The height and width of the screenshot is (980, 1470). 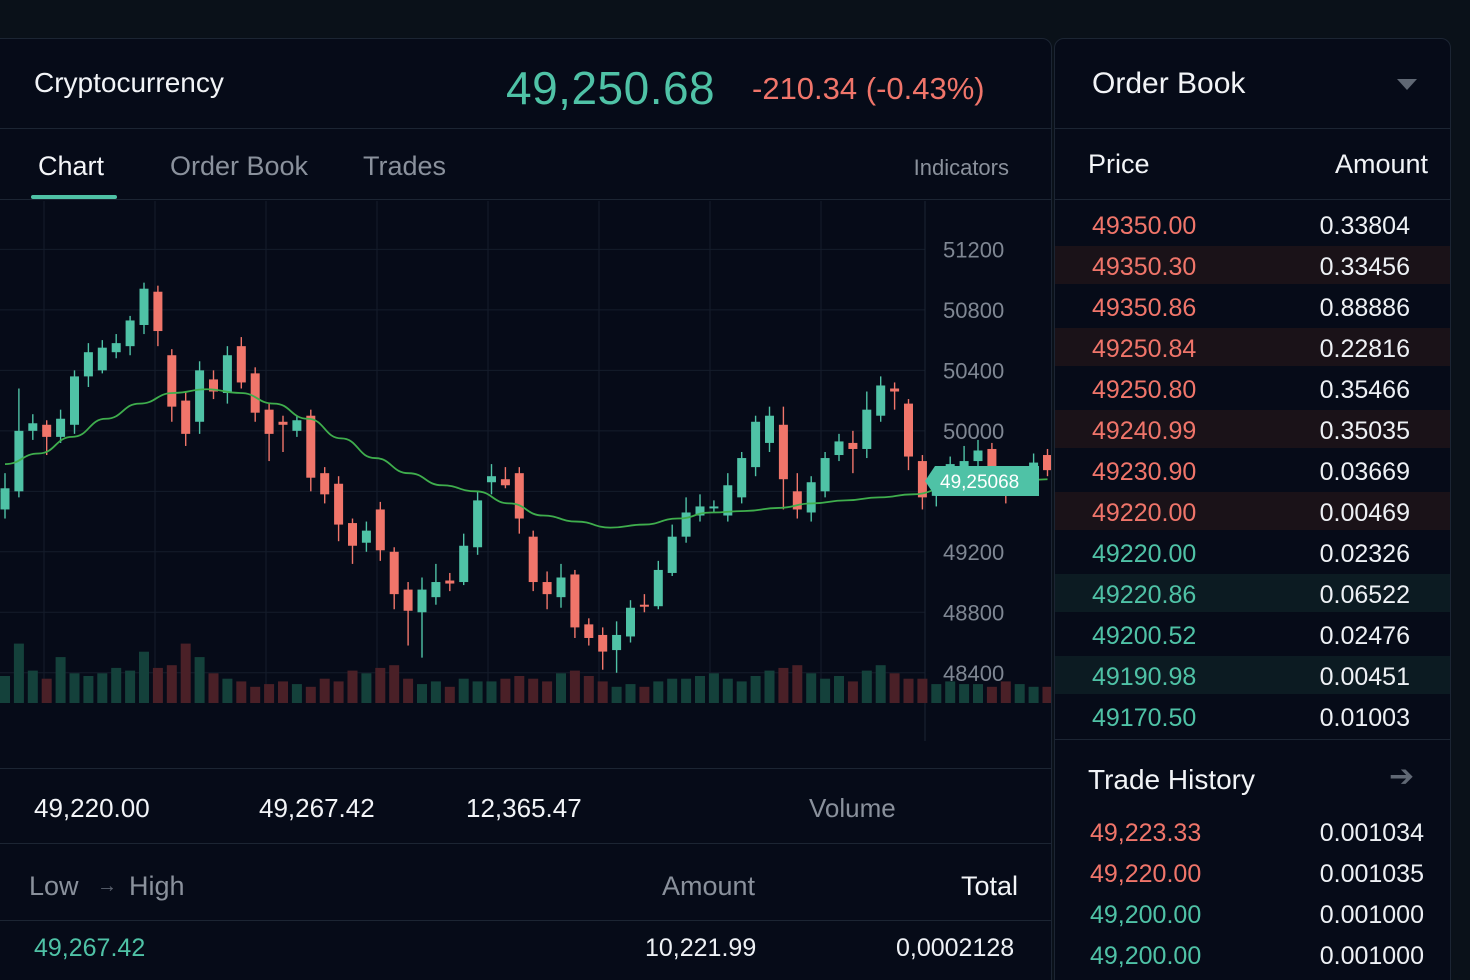 I want to click on x-tick-label: 11:00, so click(x=154, y=766).